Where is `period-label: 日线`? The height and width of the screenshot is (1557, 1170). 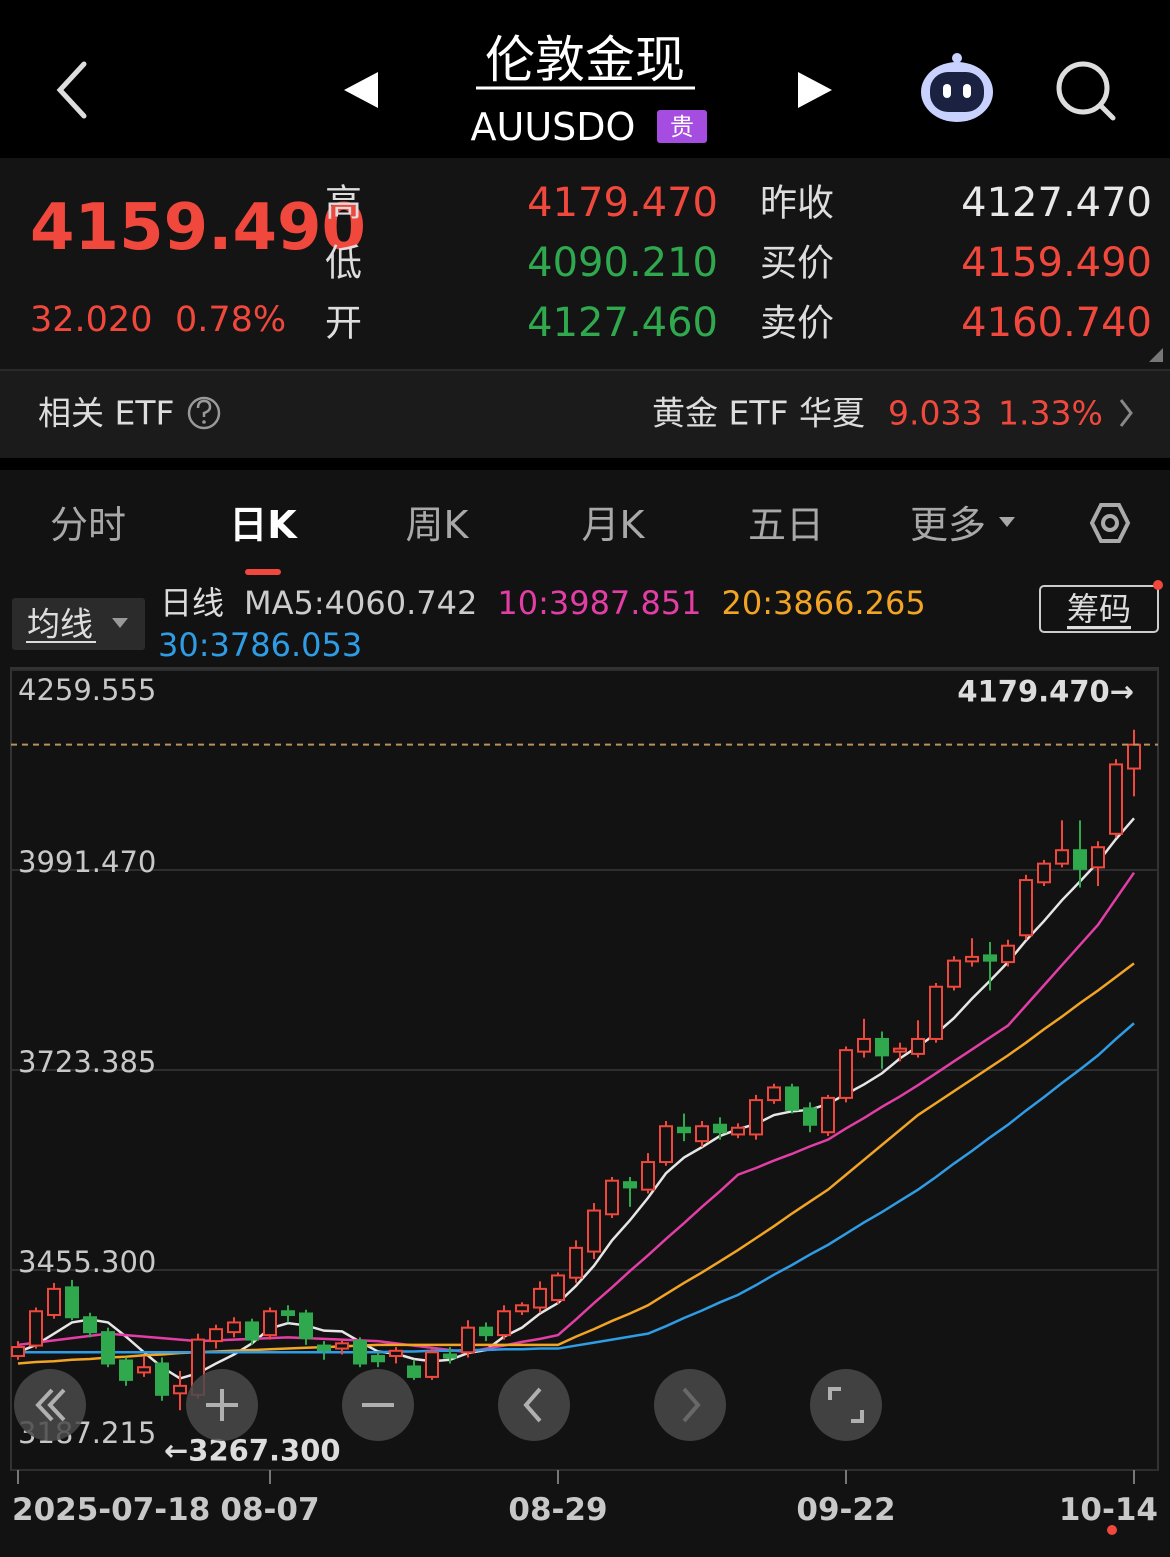 period-label: 日线 is located at coordinates (192, 603).